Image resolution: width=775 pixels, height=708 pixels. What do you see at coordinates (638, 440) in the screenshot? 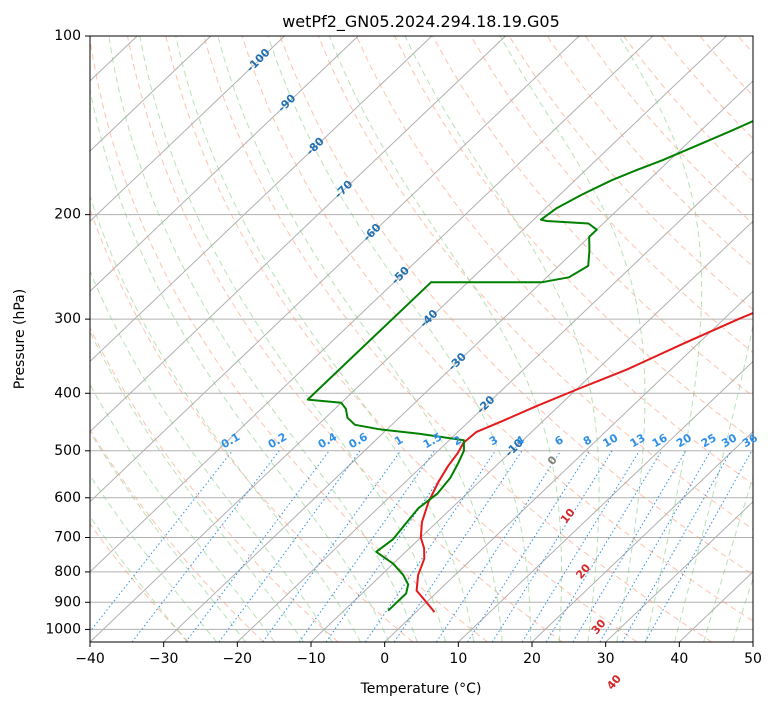
I see `mixing-ratio-label: 13` at bounding box center [638, 440].